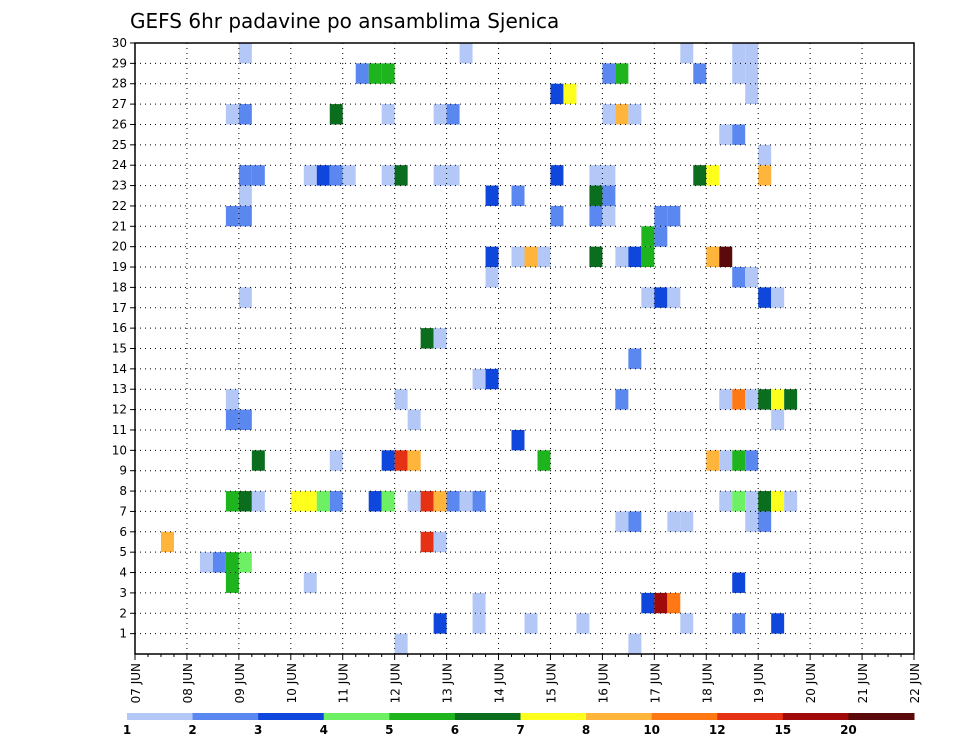 Image resolution: width=960 pixels, height=742 pixels. What do you see at coordinates (119, 43) in the screenshot?
I see `y-tick-label: 30` at bounding box center [119, 43].